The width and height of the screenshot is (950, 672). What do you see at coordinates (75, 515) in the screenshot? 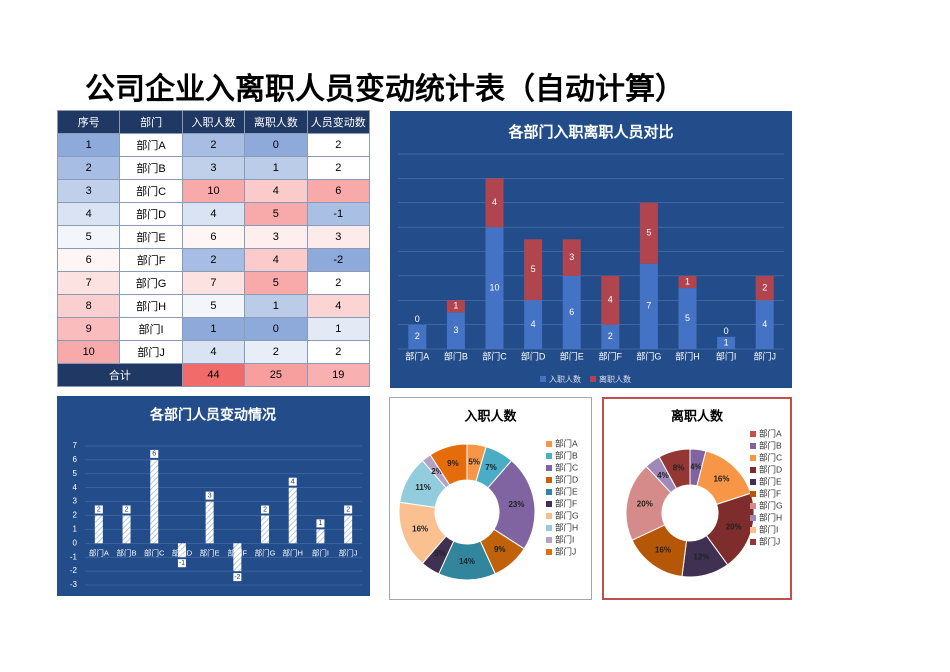
I see `y-tick-label: 2` at bounding box center [75, 515].